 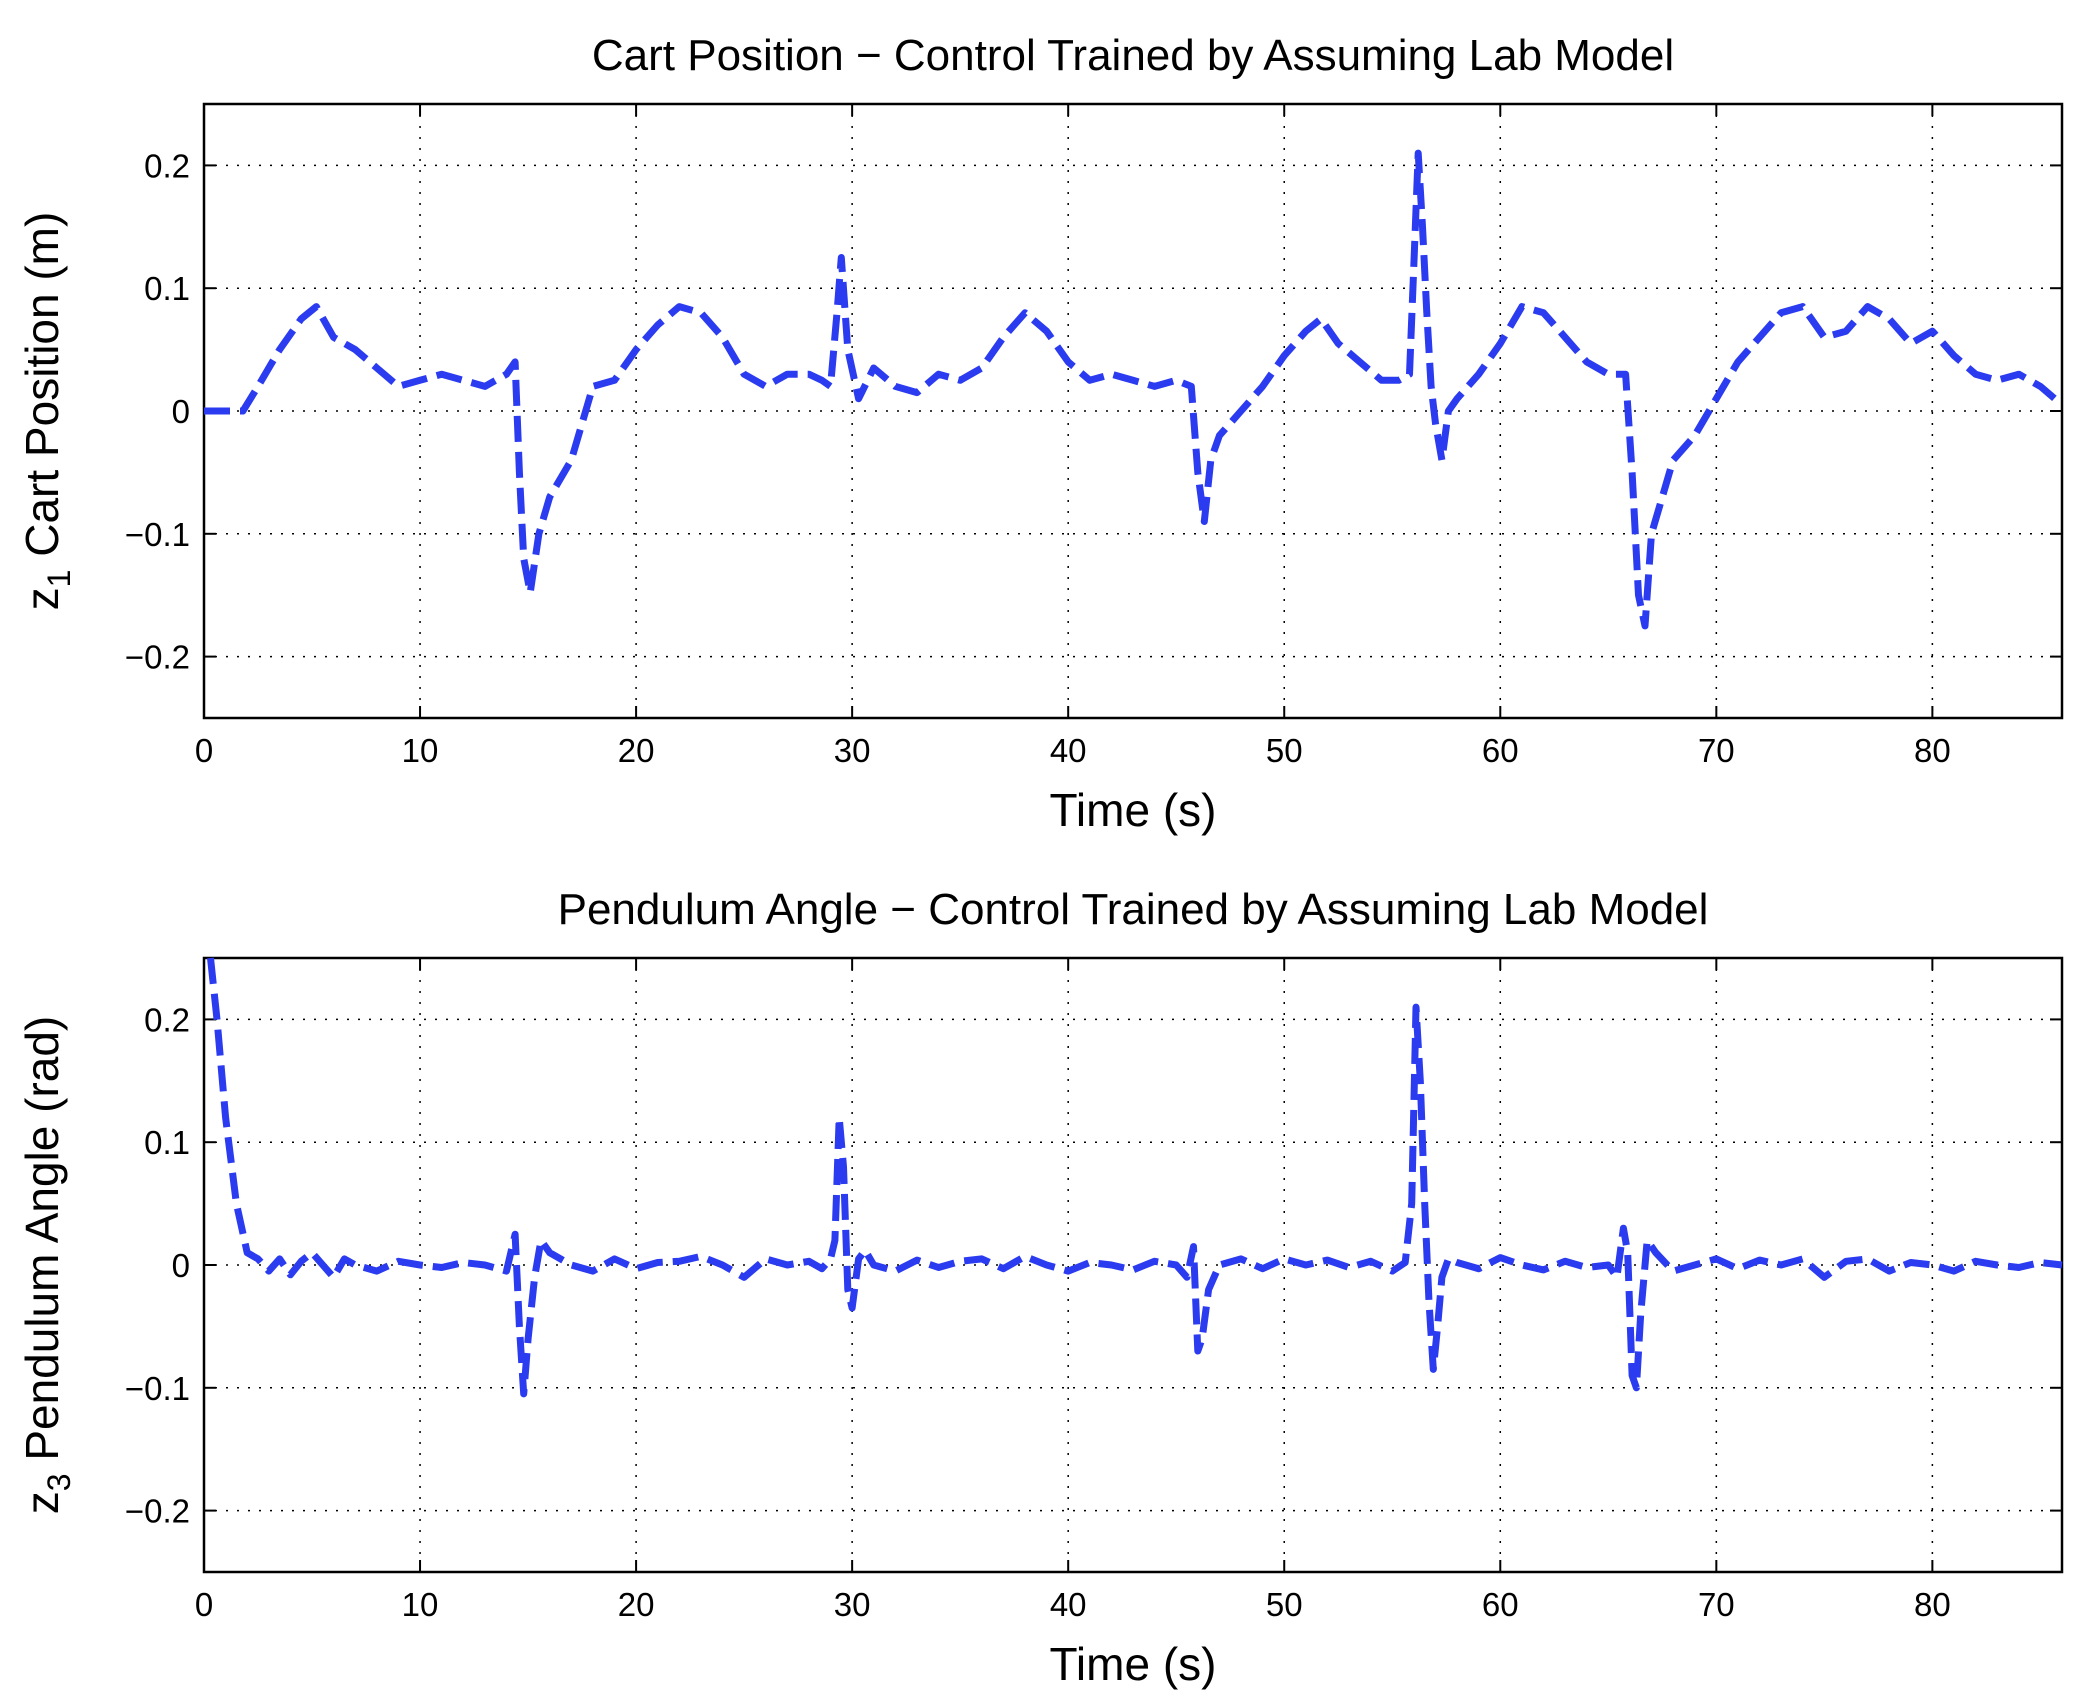 What do you see at coordinates (167, 165) in the screenshot?
I see `cart-y-tick-label: 0.2` at bounding box center [167, 165].